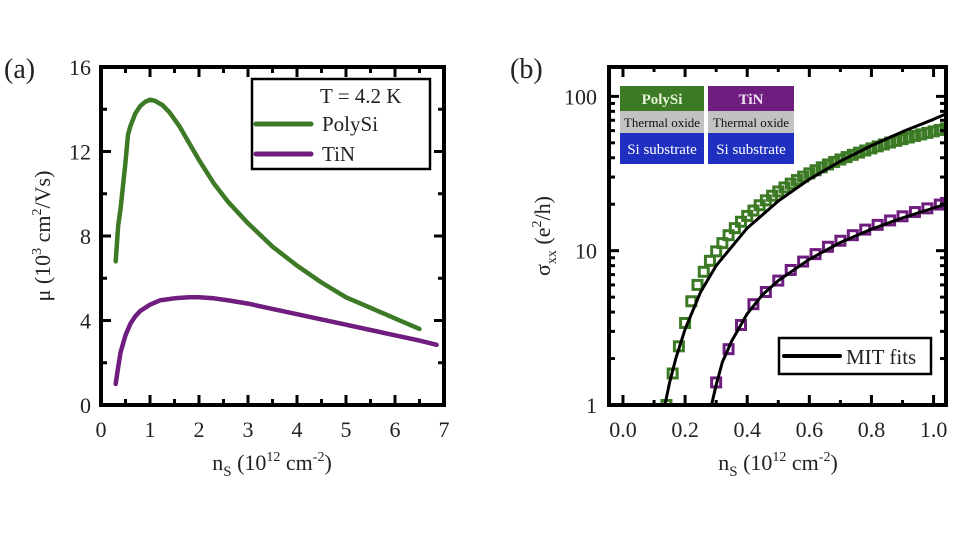  I want to click on panel-b-legend: MIT fits, so click(855, 356).